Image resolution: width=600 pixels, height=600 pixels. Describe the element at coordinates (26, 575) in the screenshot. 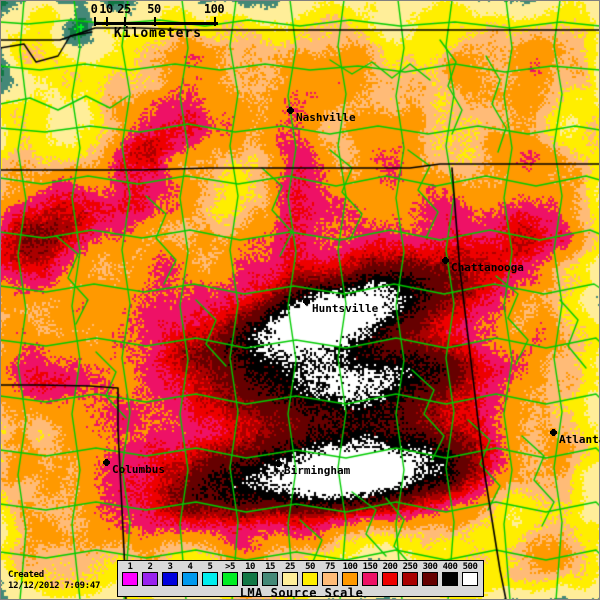

I see `created-label: Created` at that location.